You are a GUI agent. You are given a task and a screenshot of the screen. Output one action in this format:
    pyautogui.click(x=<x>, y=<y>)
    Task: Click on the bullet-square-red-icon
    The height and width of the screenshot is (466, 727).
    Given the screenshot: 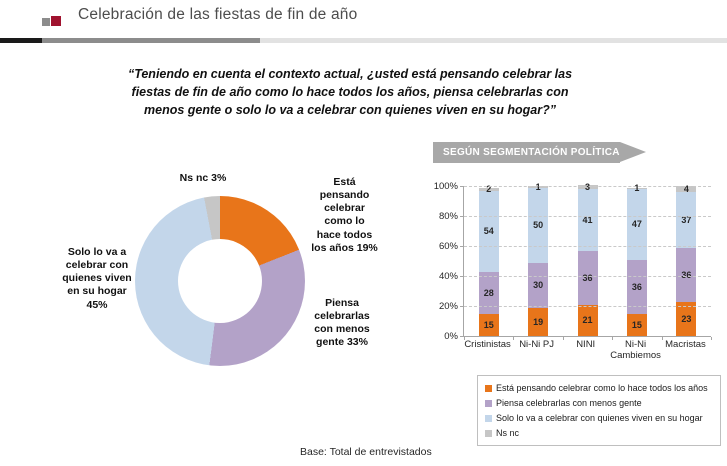 What is the action you would take?
    pyautogui.click(x=56, y=21)
    